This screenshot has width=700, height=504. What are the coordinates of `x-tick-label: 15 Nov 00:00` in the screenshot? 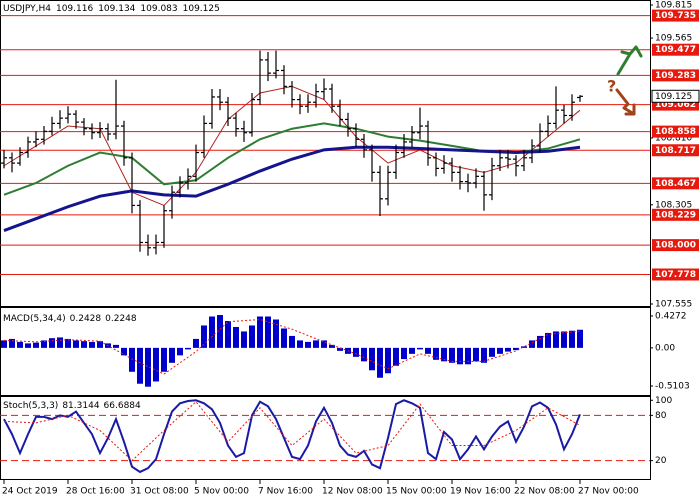 It's located at (416, 492).